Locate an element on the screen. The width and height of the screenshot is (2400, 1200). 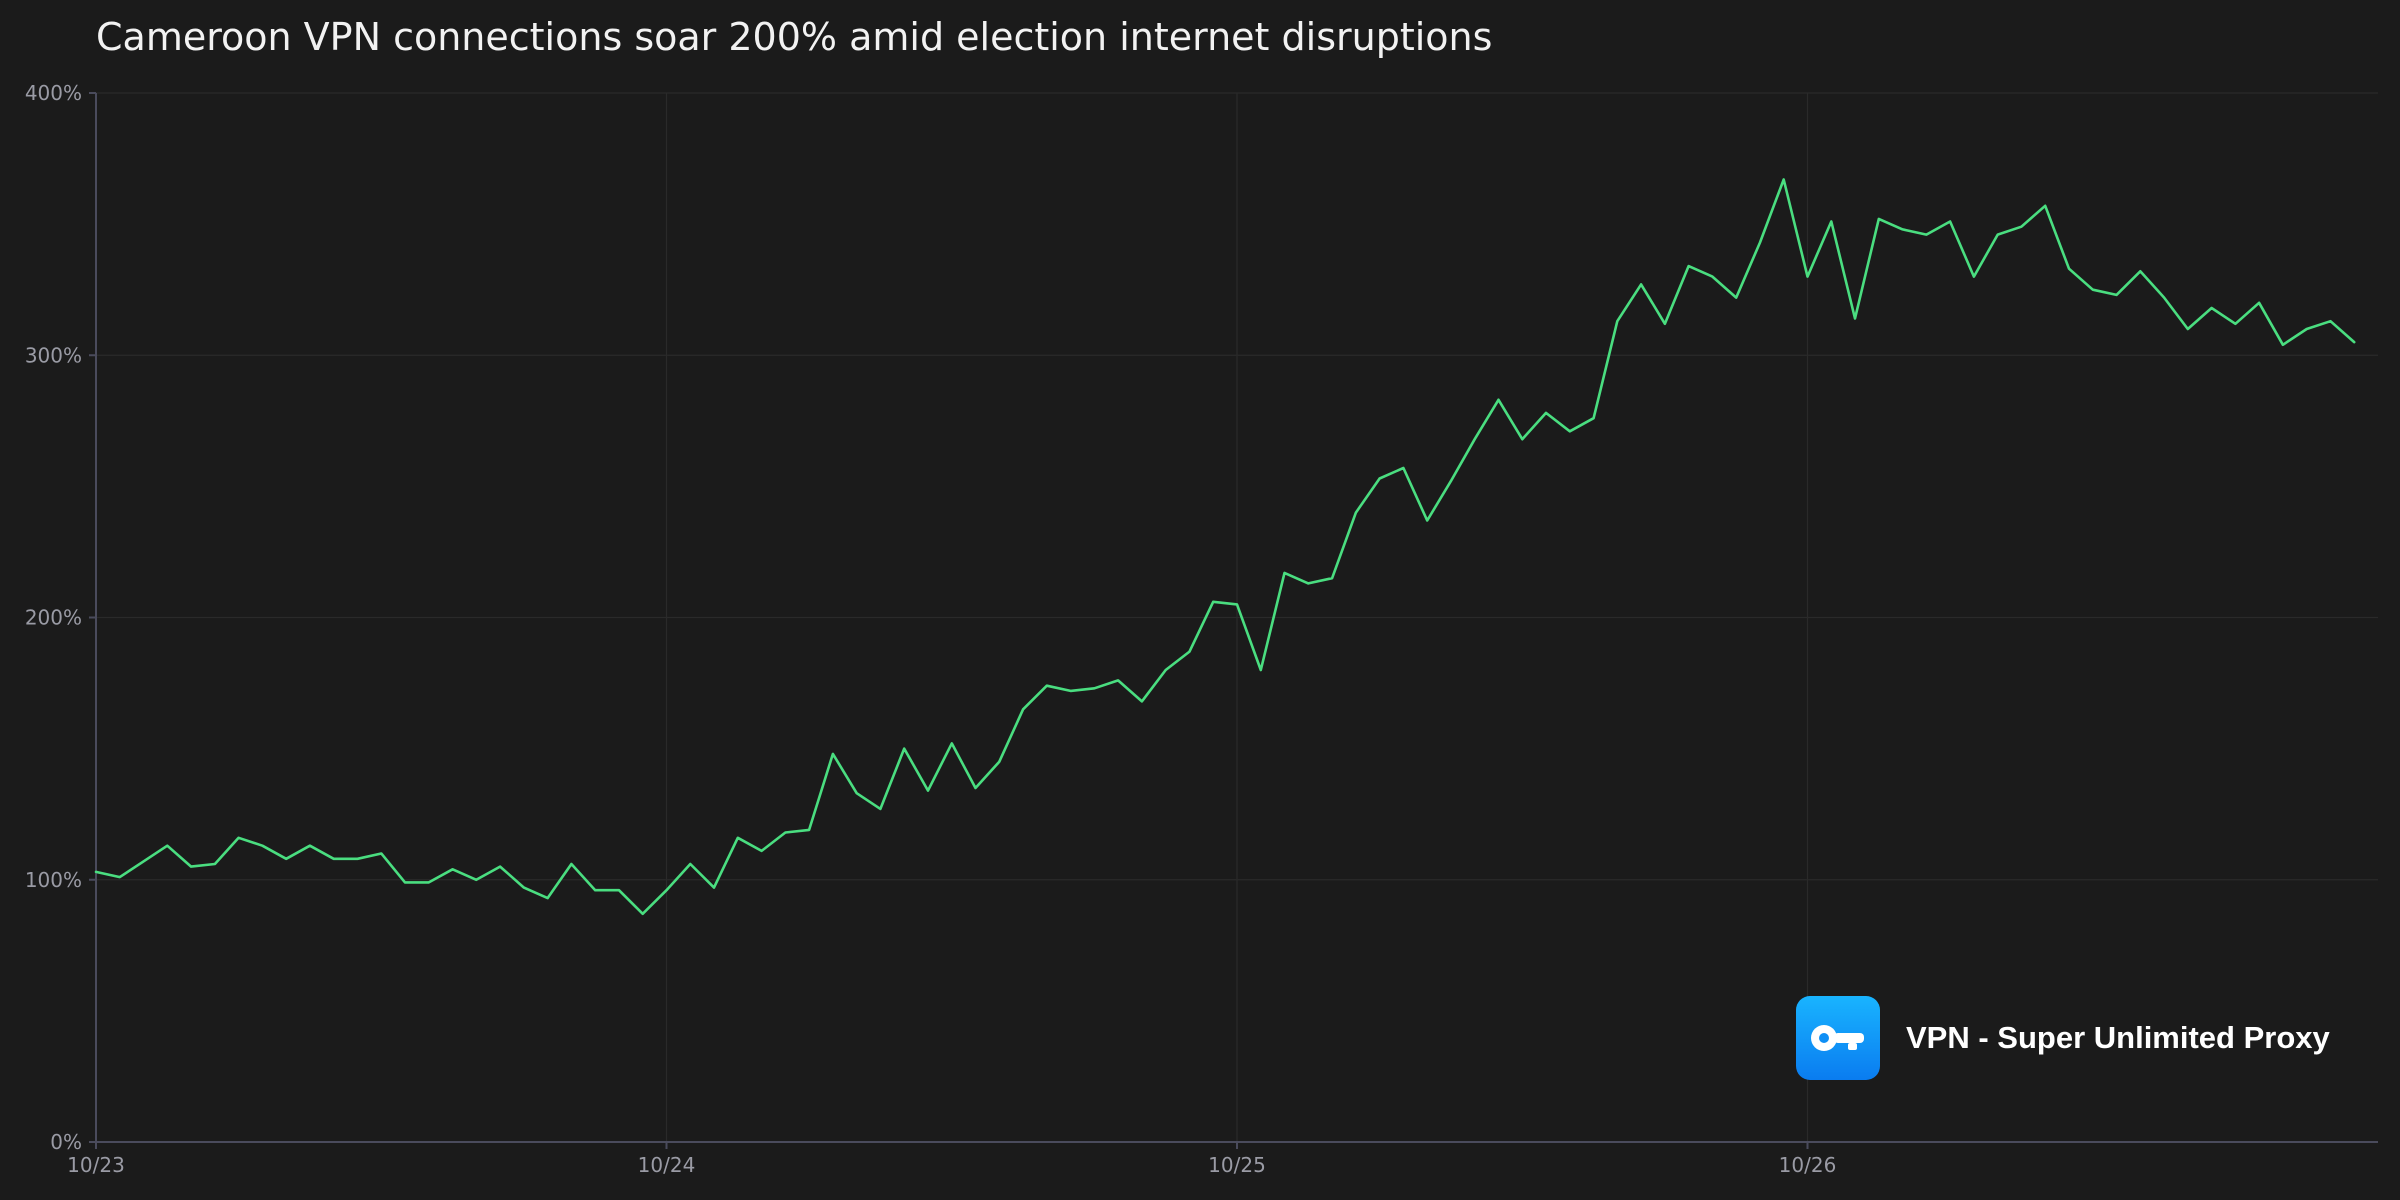
y-tick-label: 300% is located at coordinates (53, 355).